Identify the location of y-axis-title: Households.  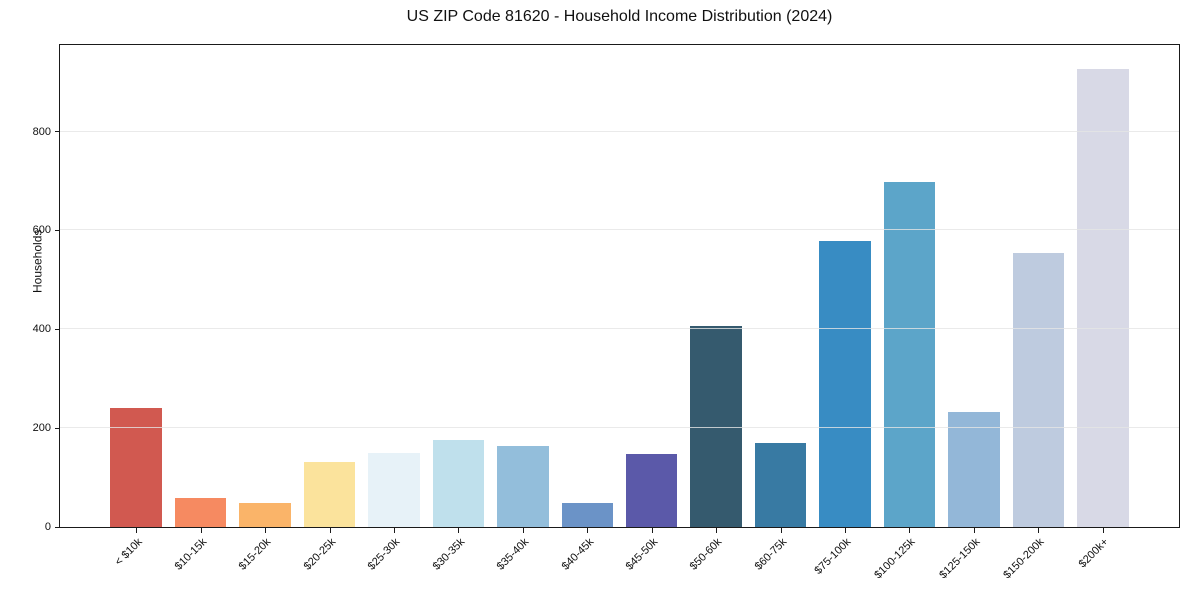
(37, 261).